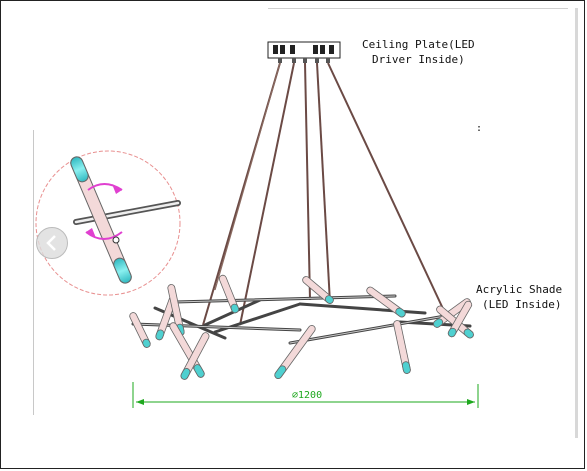 The height and width of the screenshot is (471, 587). Describe the element at coordinates (576, 223) in the screenshot. I see `right-scroll-strip` at that location.